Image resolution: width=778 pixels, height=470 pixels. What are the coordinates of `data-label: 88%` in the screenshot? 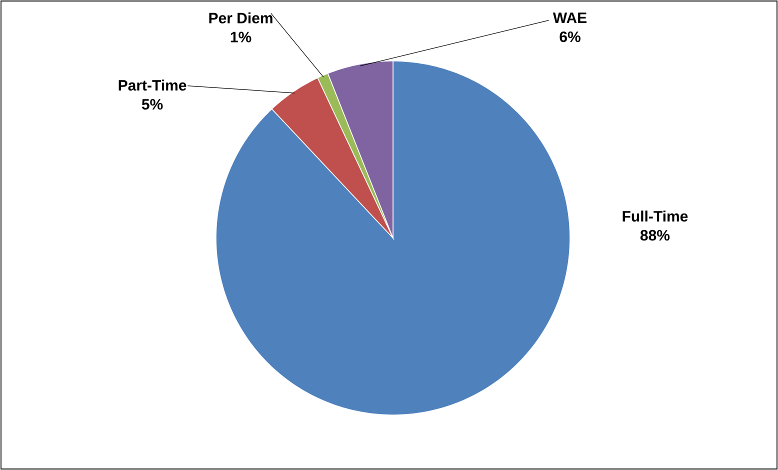 It's located at (655, 235).